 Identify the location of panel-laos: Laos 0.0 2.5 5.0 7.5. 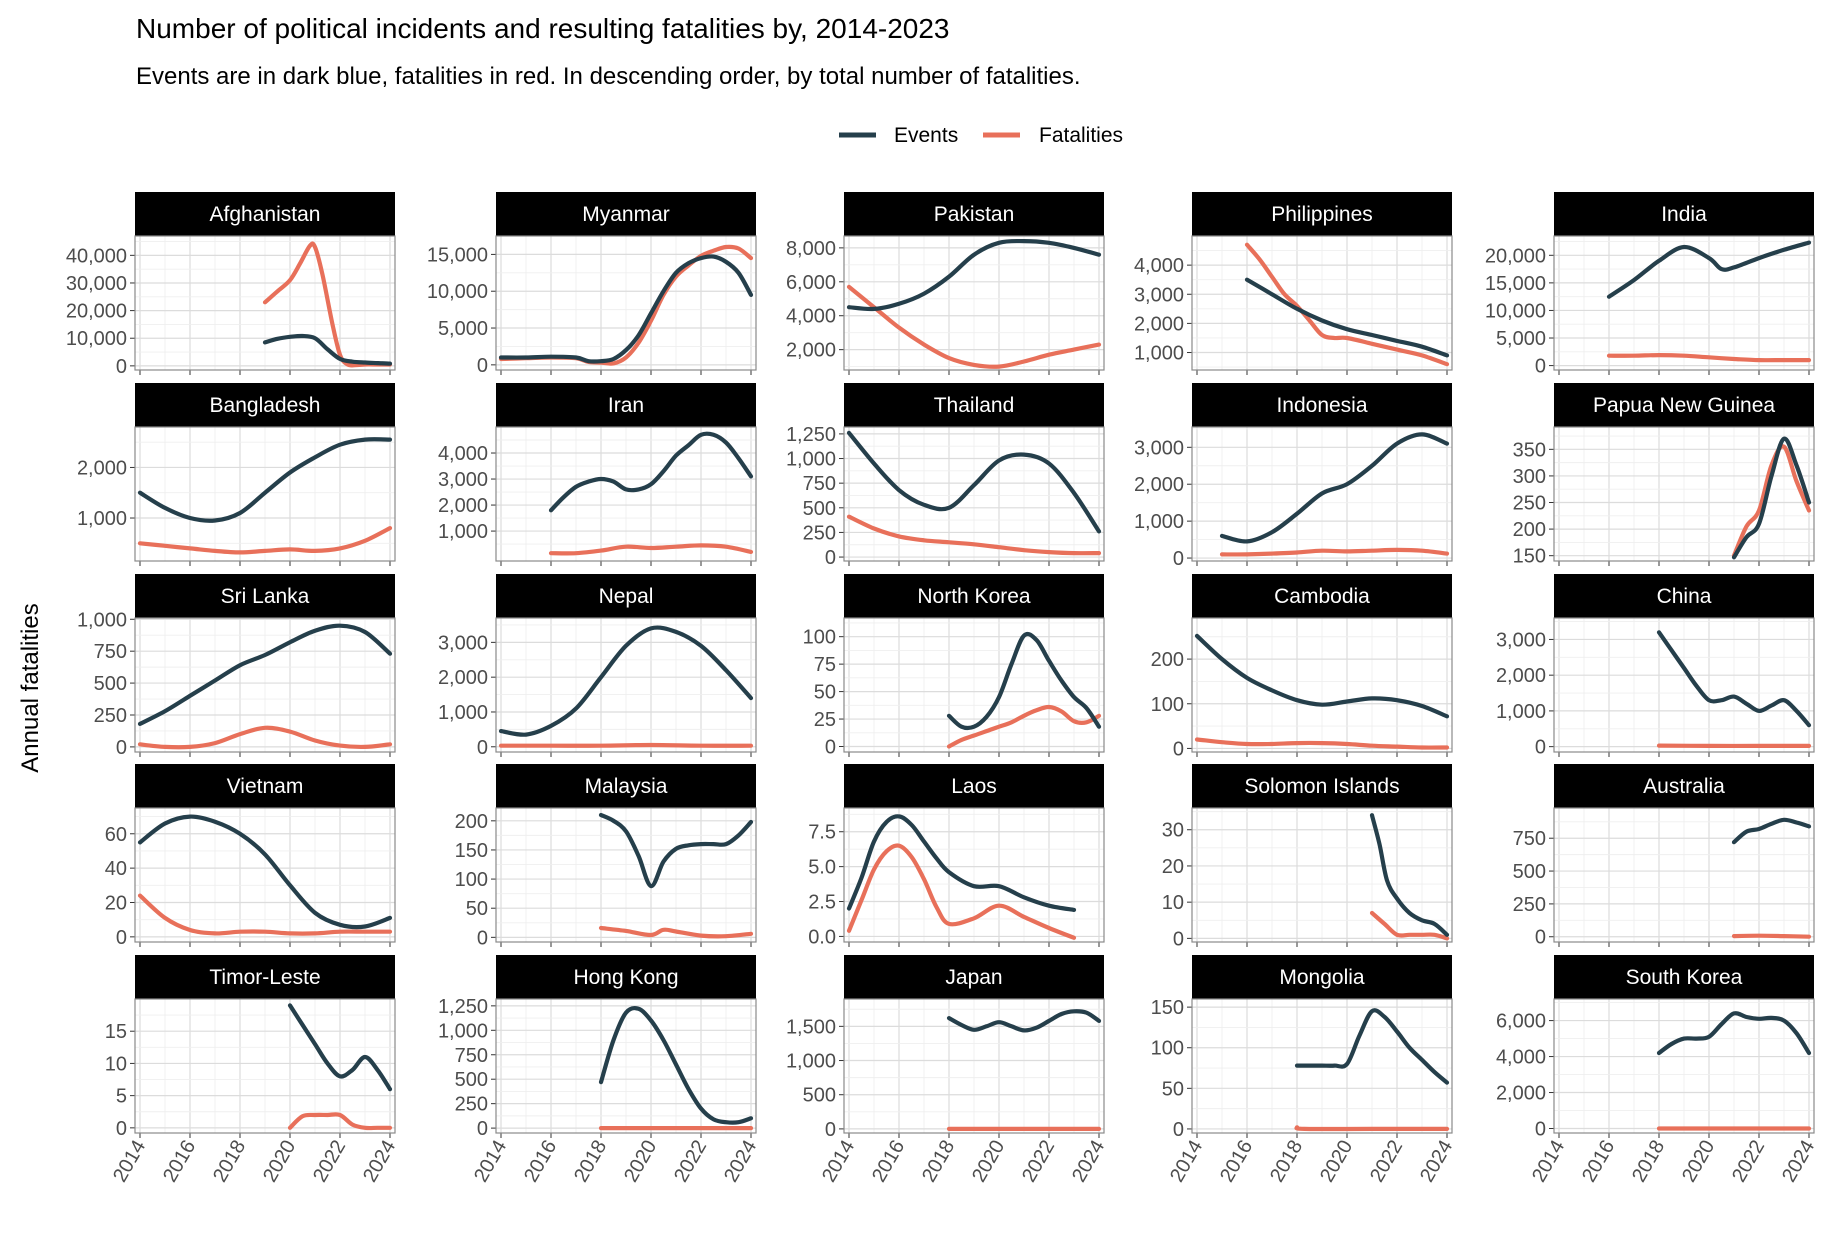
(956, 856).